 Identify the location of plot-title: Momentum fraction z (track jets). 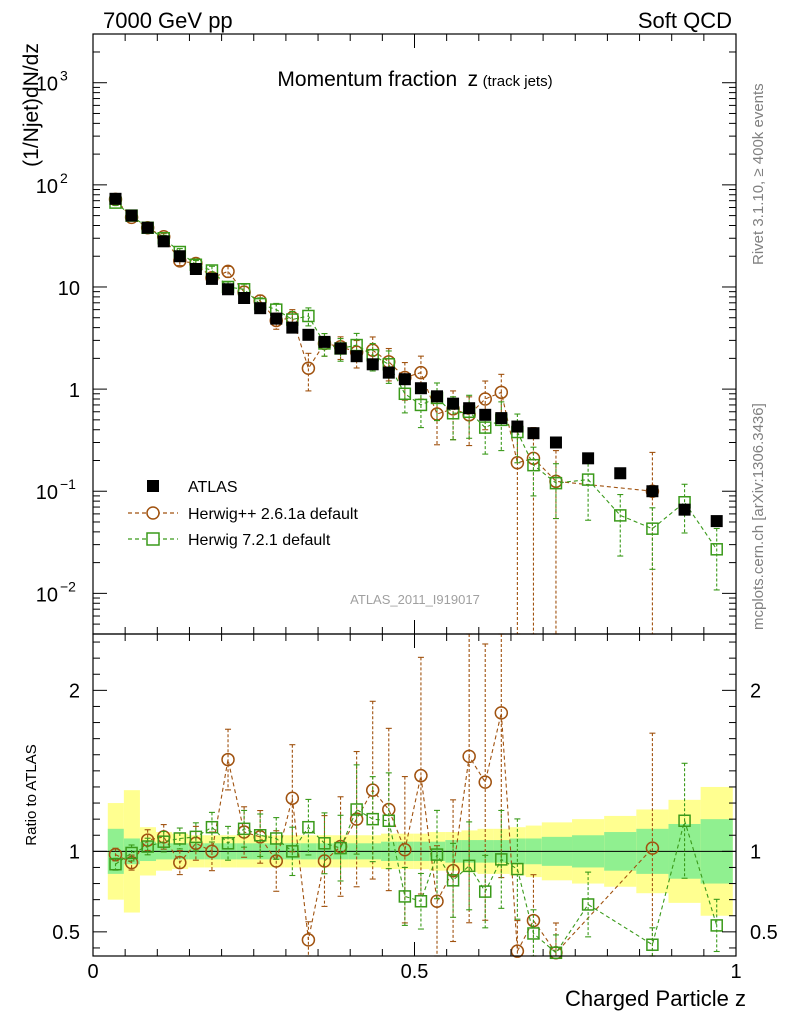
(414, 79).